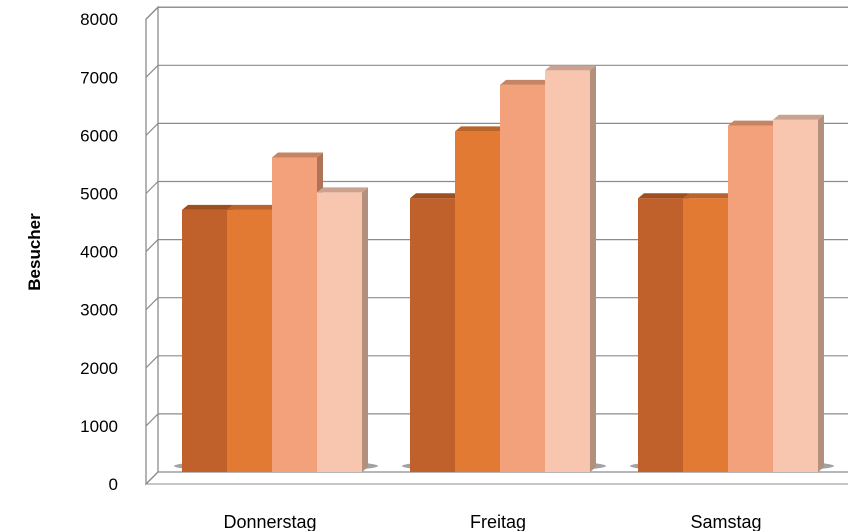 The width and height of the screenshot is (848, 531). Describe the element at coordinates (725, 521) in the screenshot. I see `x-tick-label: Samstag` at that location.